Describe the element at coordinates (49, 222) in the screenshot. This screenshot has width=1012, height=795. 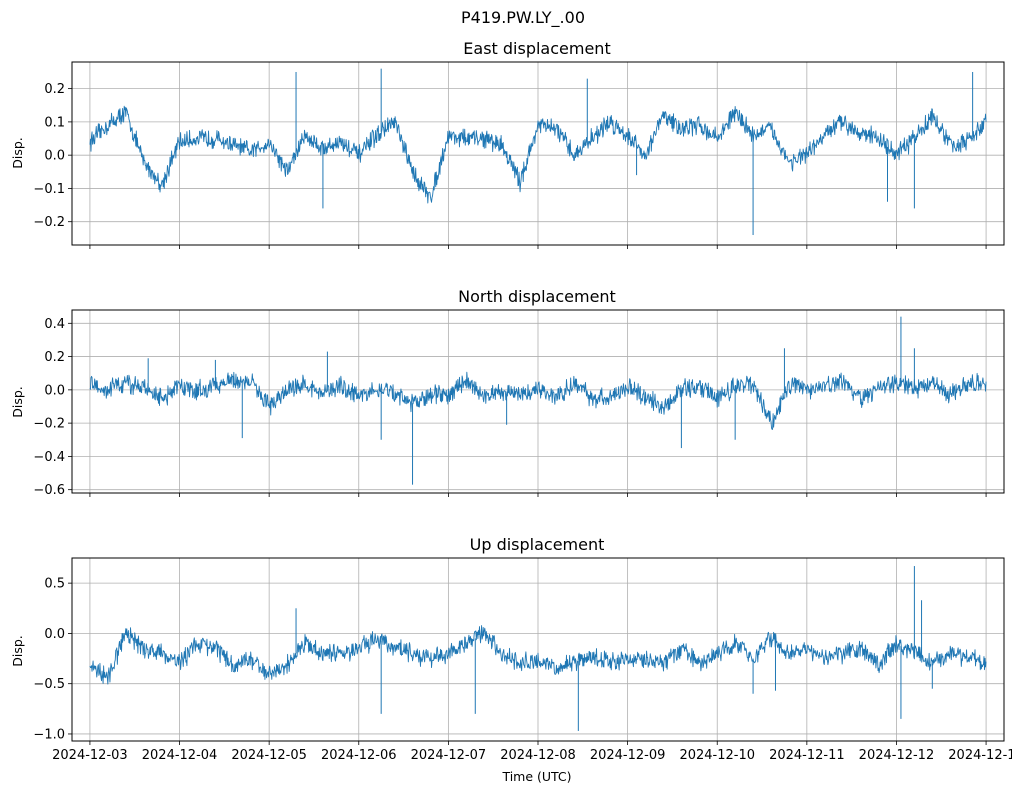
I see `east-y-tick-label: −0.2` at that location.